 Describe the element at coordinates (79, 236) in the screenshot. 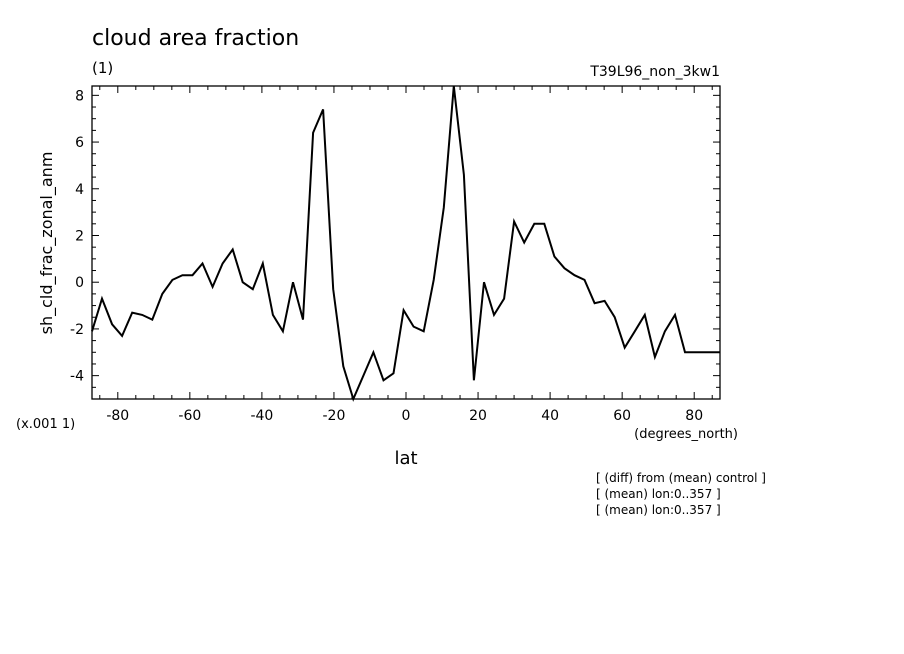

I see `y-tick-label: 2` at that location.